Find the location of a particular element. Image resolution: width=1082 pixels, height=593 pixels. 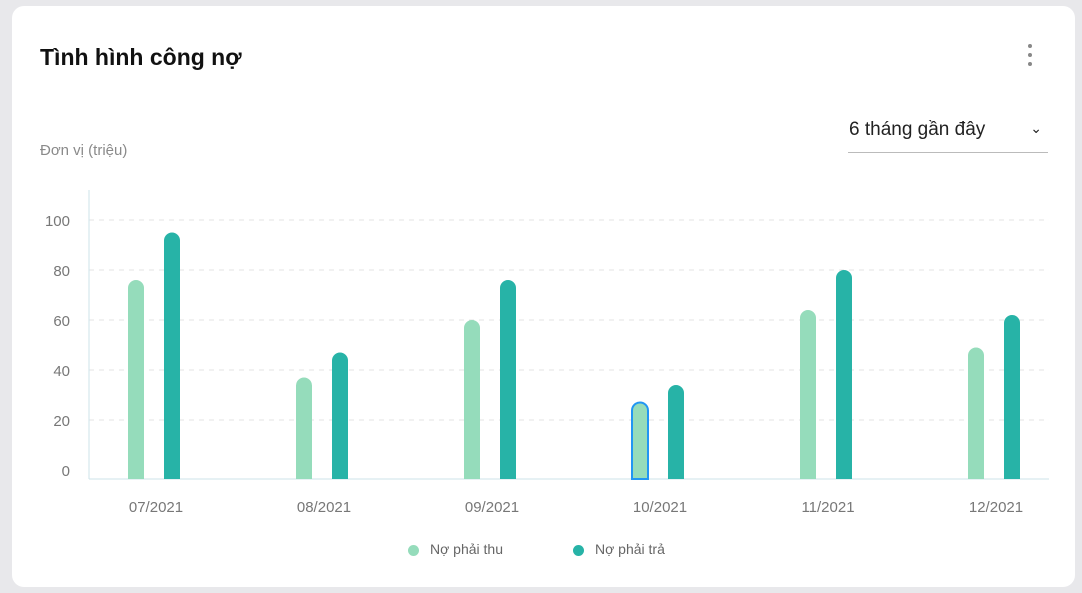

x-tick-label: 11/2021 is located at coordinates (827, 507).